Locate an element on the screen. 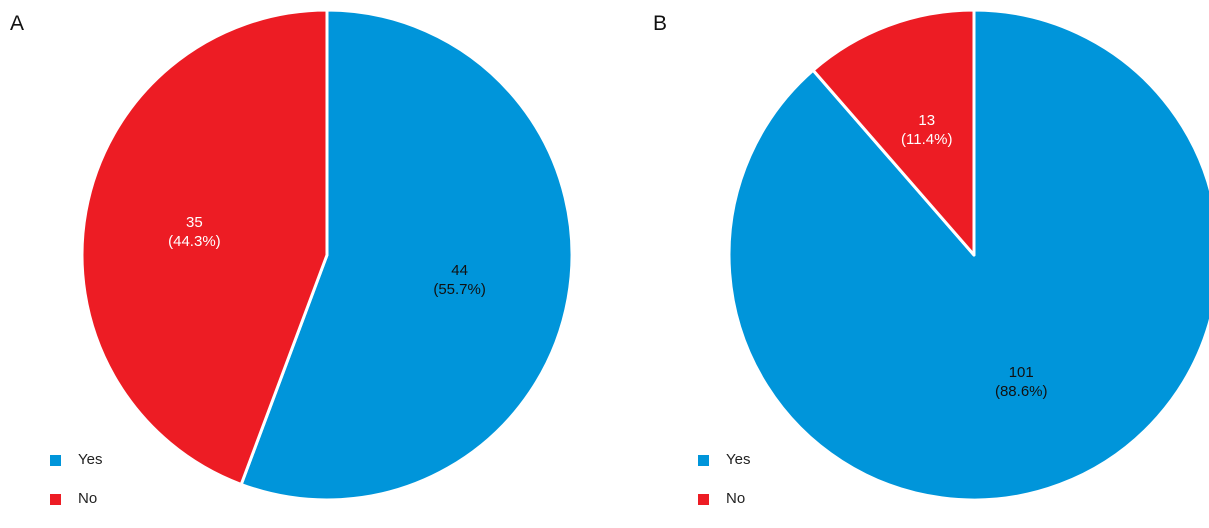 This screenshot has height=528, width=1209. slice-percent-label-yes: (88.6%) is located at coordinates (1021, 391).